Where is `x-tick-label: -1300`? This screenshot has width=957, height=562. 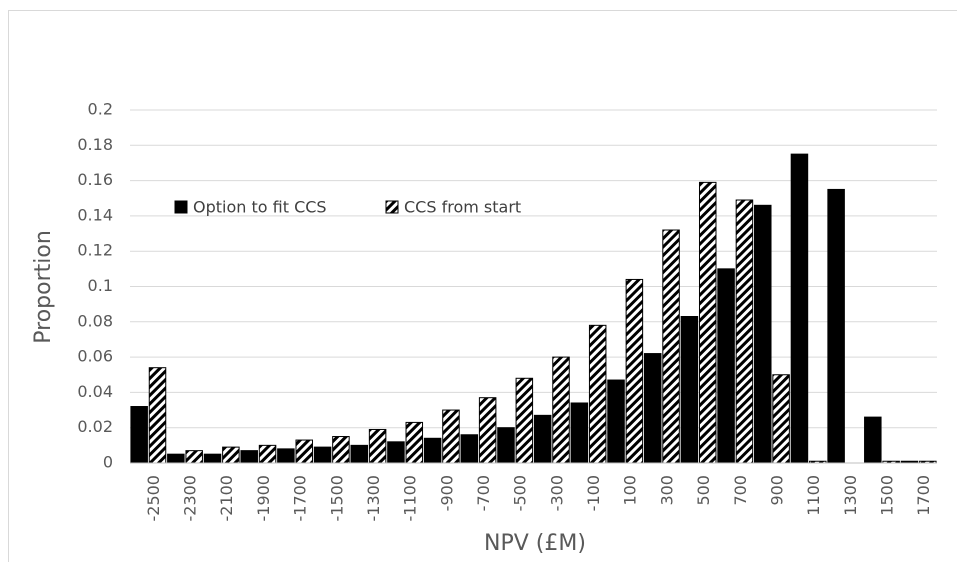
x-tick-label: -1300 is located at coordinates (373, 498).